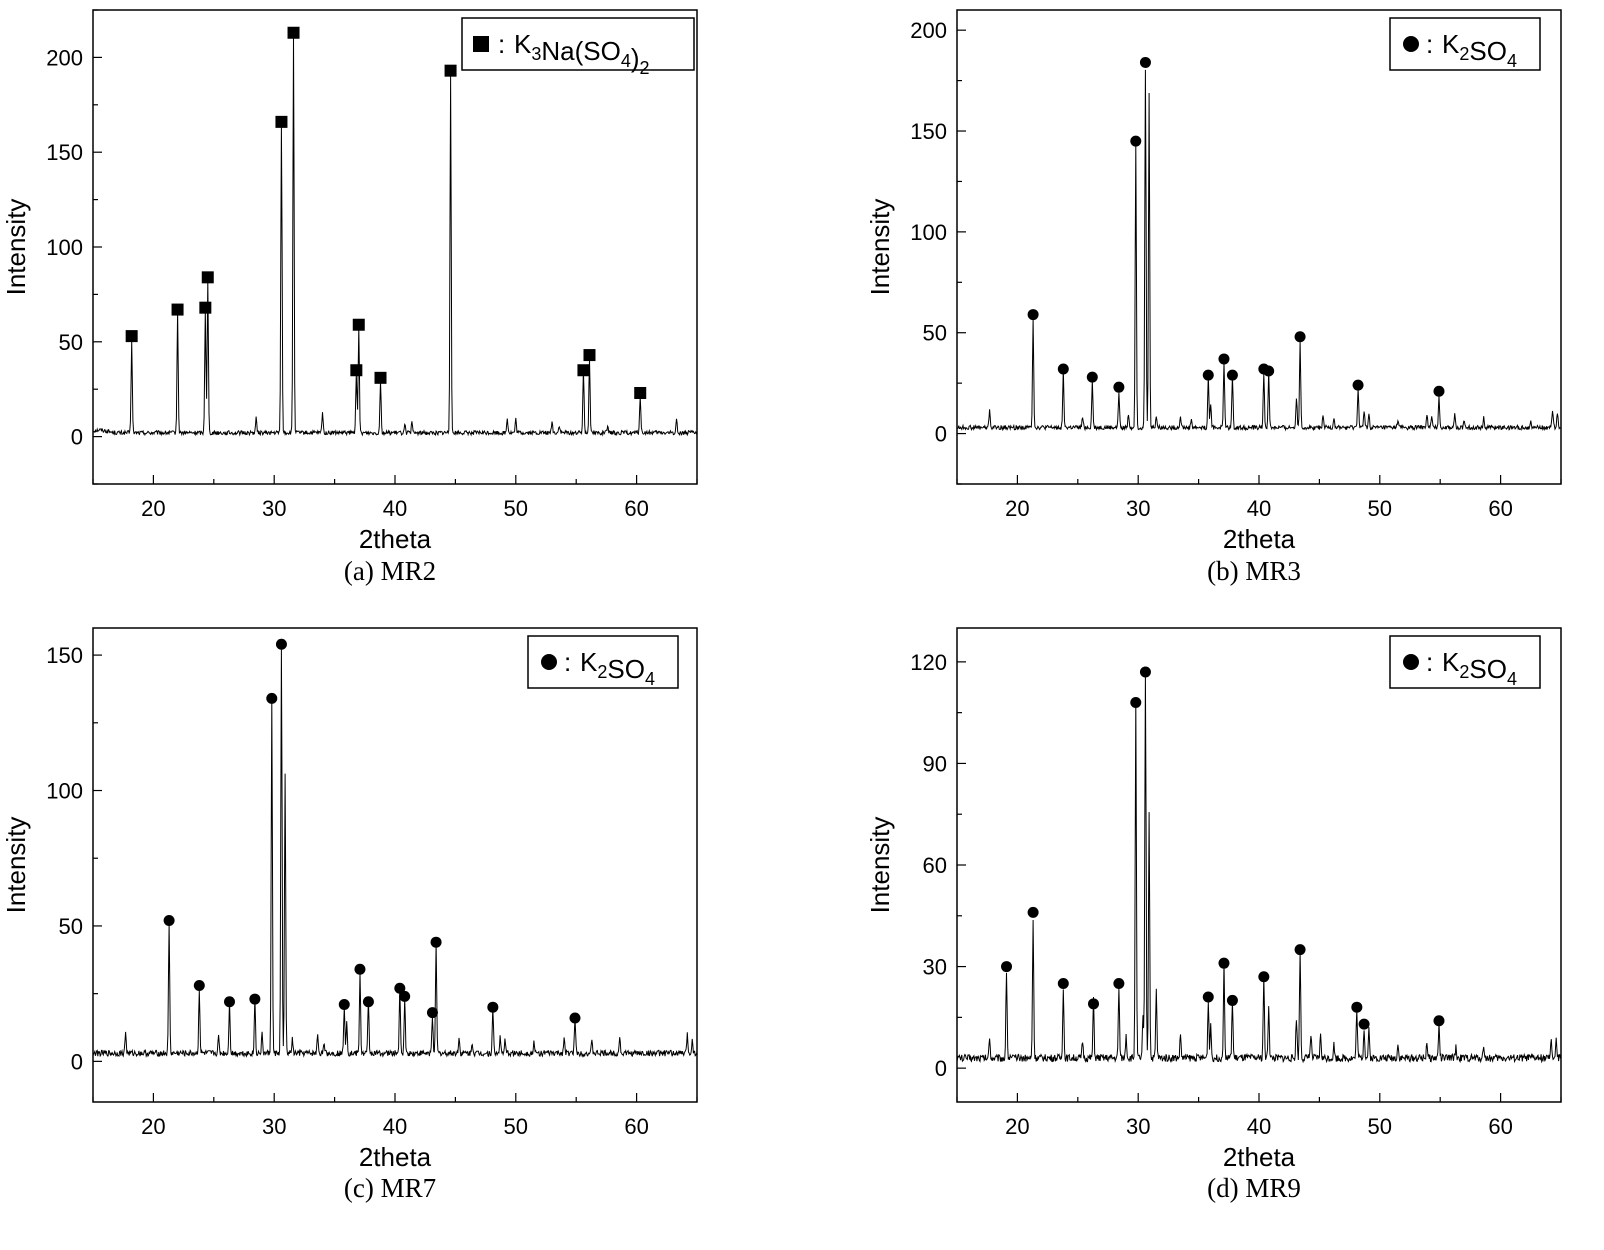 Image resolution: width=1604 pixels, height=1250 pixels. I want to click on legend-box, so click(578, 44).